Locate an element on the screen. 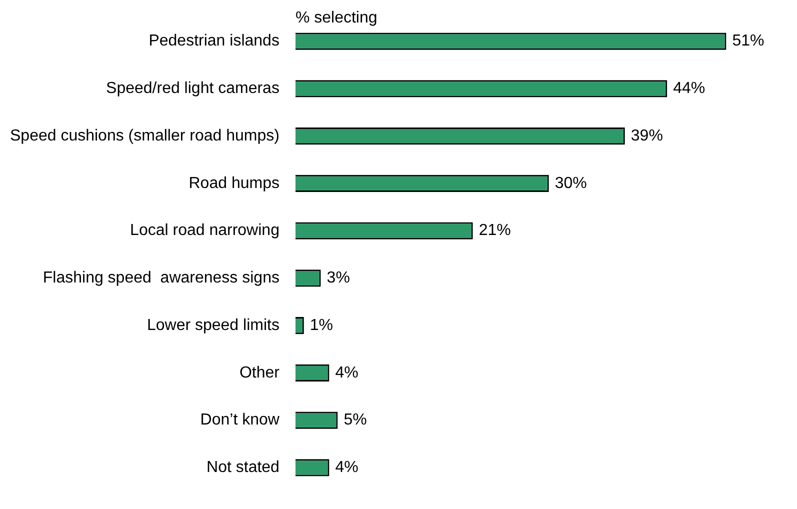 The image size is (797, 509). data-label: 44% is located at coordinates (689, 89).